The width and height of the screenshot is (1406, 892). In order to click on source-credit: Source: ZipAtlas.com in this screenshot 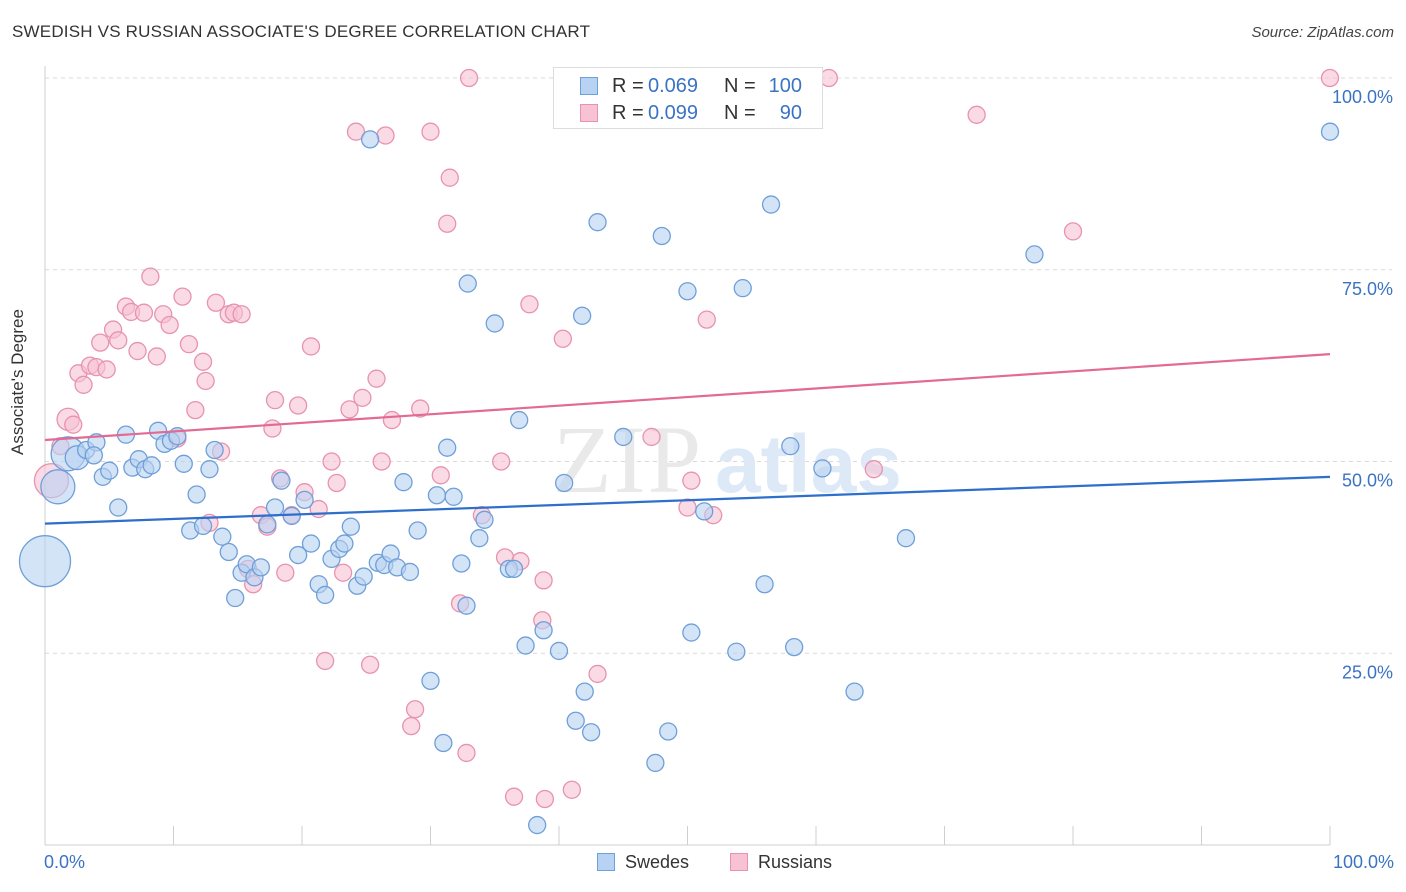, I will do `click(1322, 32)`.